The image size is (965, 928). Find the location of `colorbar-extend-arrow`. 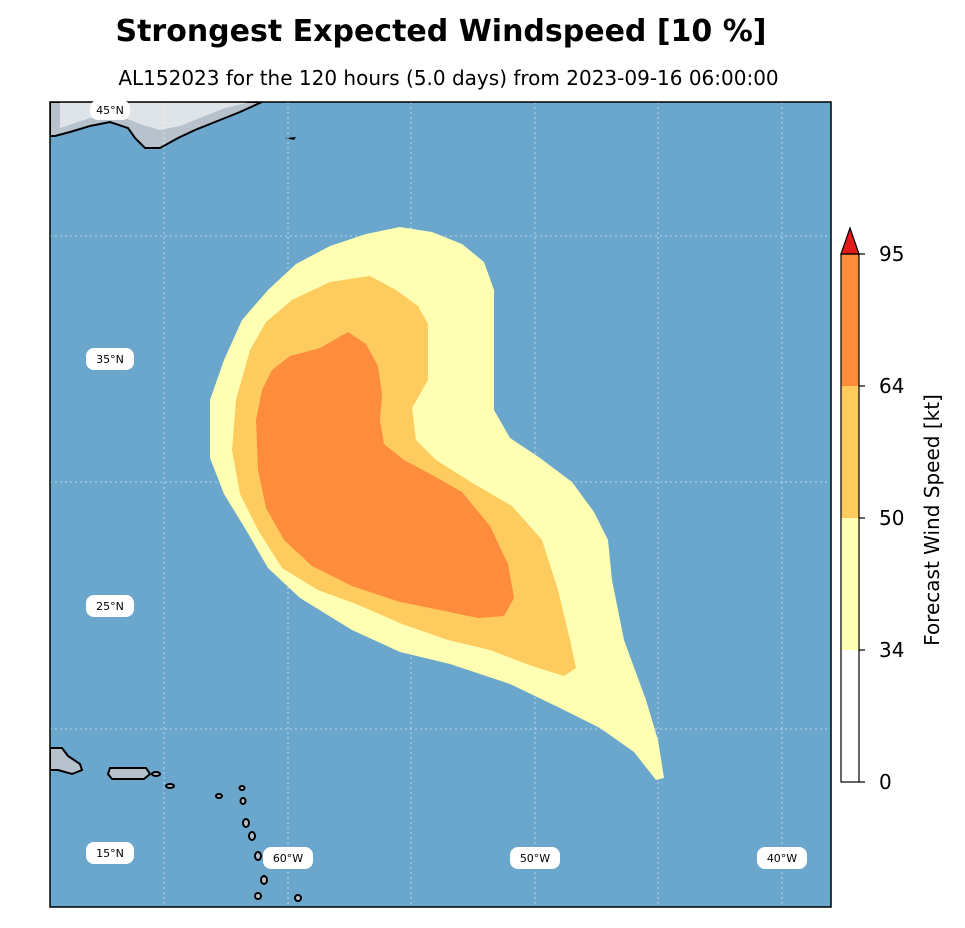

colorbar-extend-arrow is located at coordinates (850, 240).